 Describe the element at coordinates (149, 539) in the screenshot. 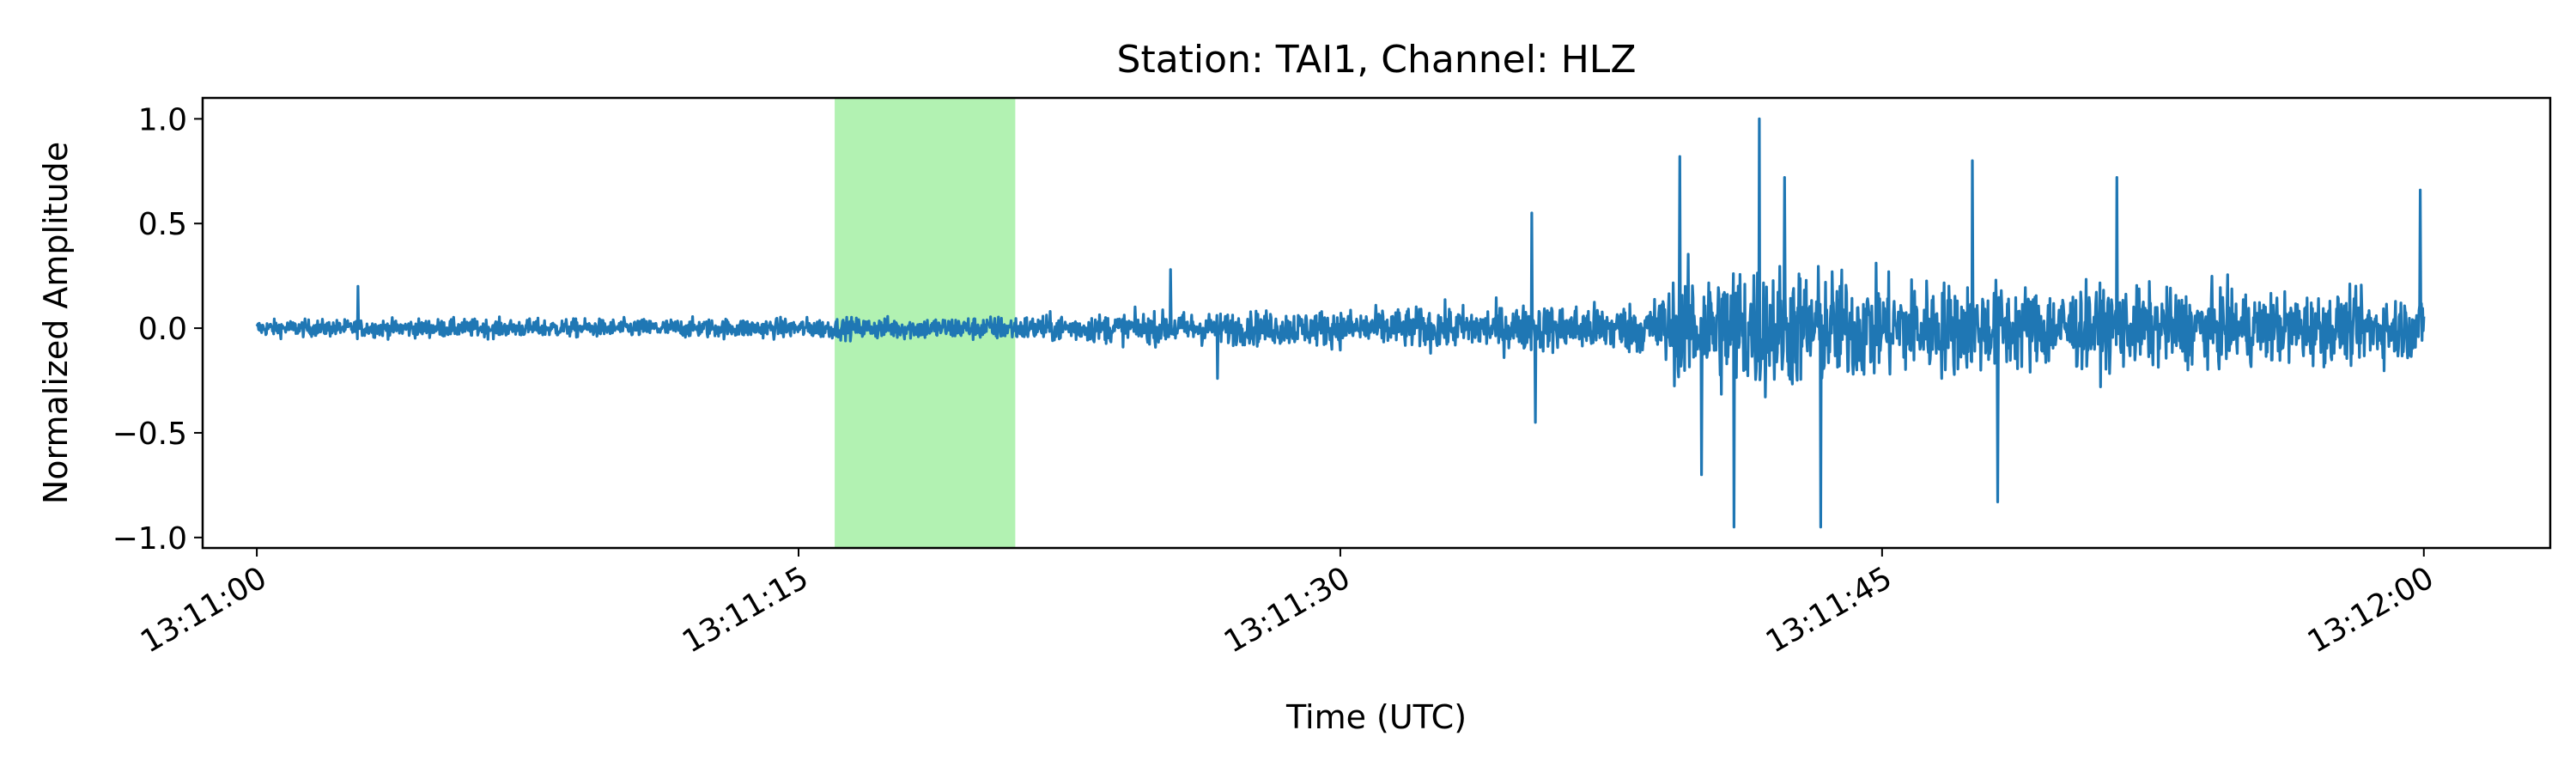

I see `y-tick-label: −1.0` at that location.